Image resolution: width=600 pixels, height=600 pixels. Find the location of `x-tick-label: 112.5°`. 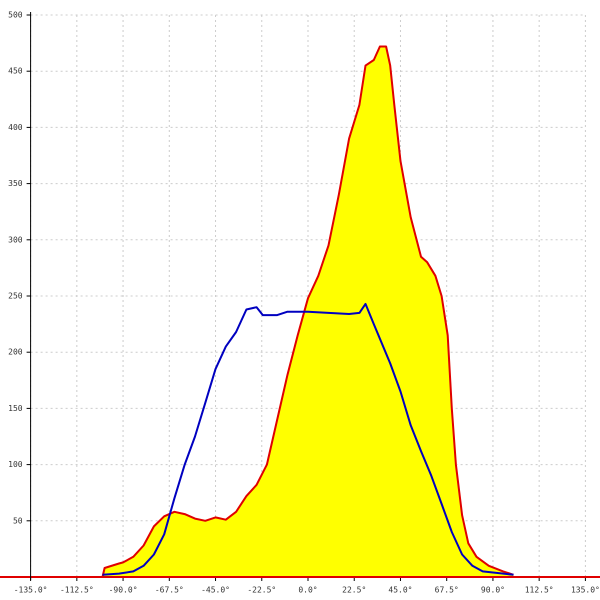

x-tick-label: 112.5° is located at coordinates (539, 590).